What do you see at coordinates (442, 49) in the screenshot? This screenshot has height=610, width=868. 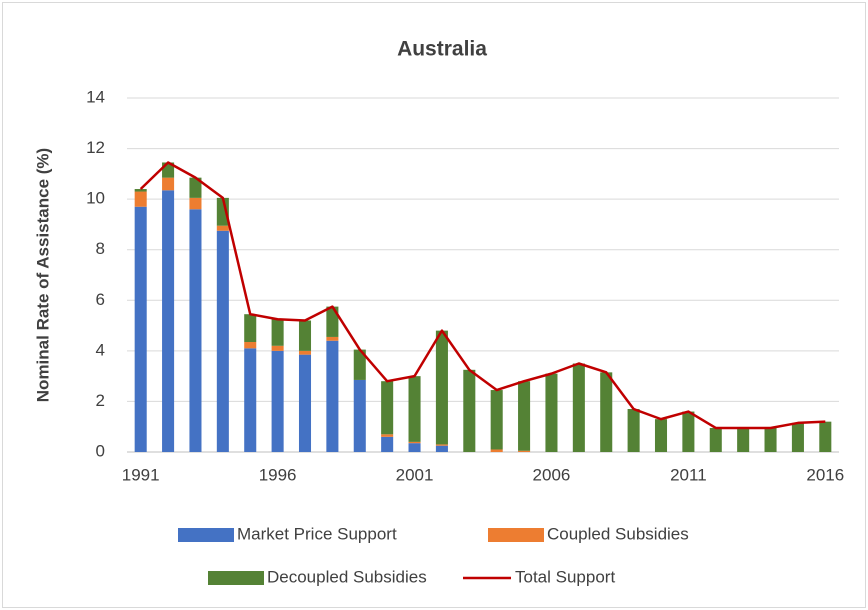 I see `chart-title: Australia` at bounding box center [442, 49].